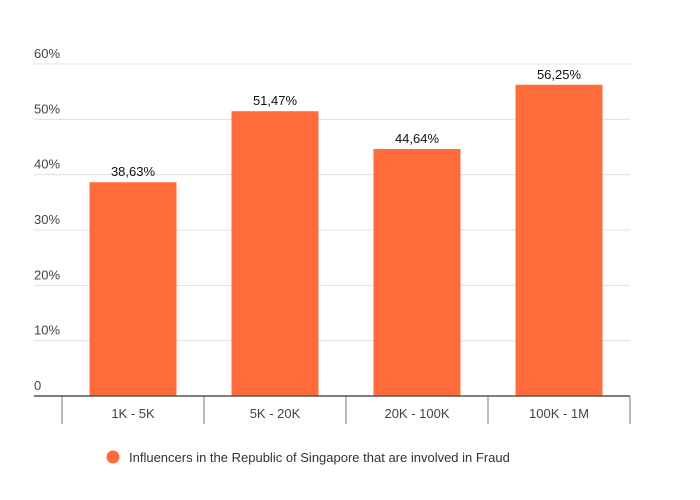 Image resolution: width=700 pixels, height=500 pixels. I want to click on y-tick-label: 60%, so click(47, 53).